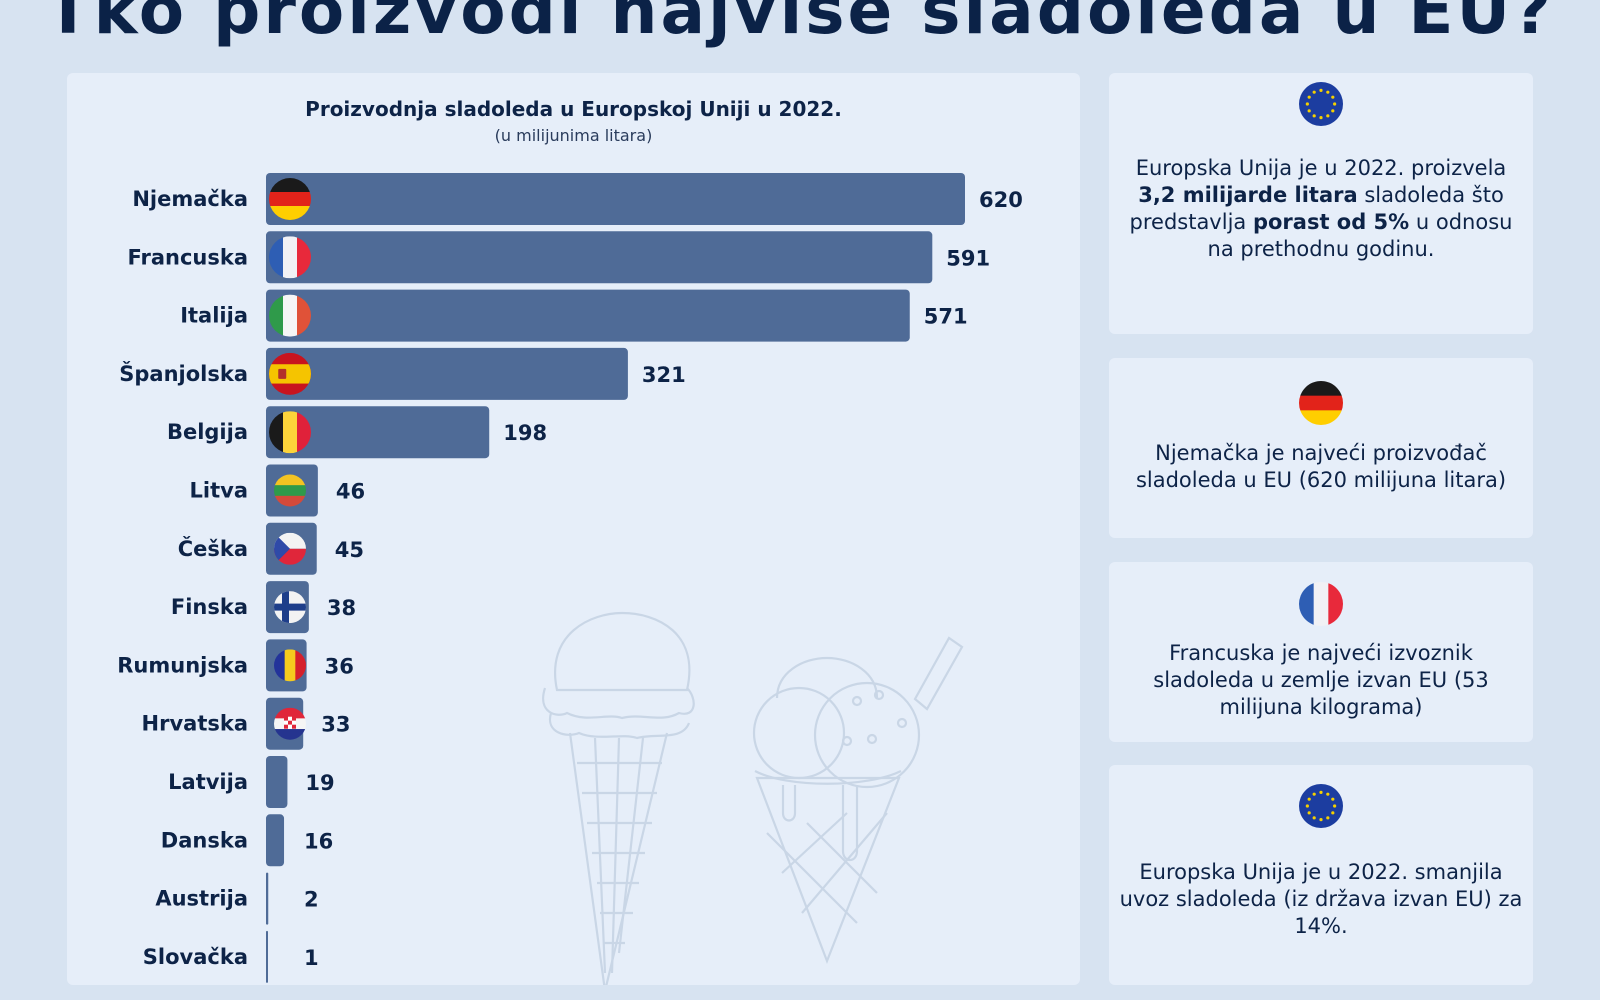  I want to click on card-text-highlight: 3,2 milijarde litara, so click(1248, 195).